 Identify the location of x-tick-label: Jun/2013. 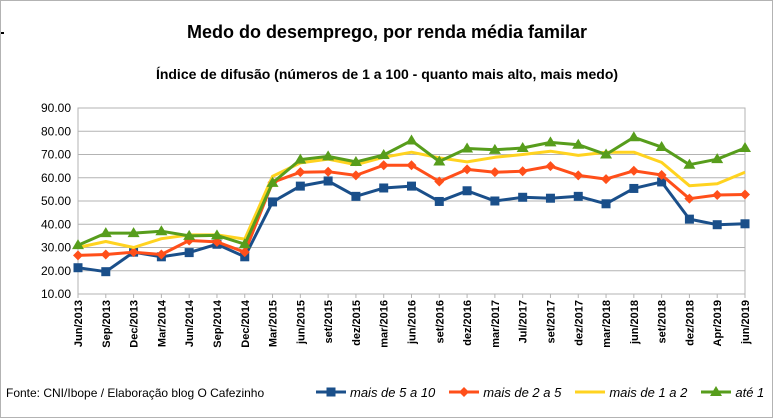
(79, 323).